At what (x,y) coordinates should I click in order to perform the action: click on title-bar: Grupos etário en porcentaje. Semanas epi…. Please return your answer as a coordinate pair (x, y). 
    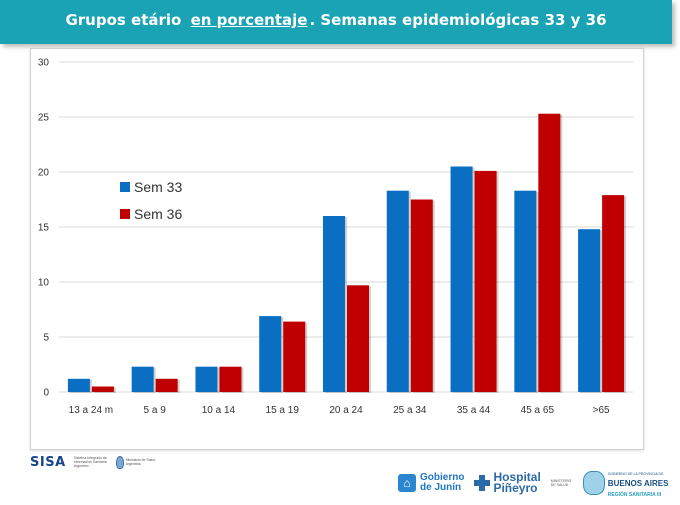
    Looking at the image, I should click on (336, 22).